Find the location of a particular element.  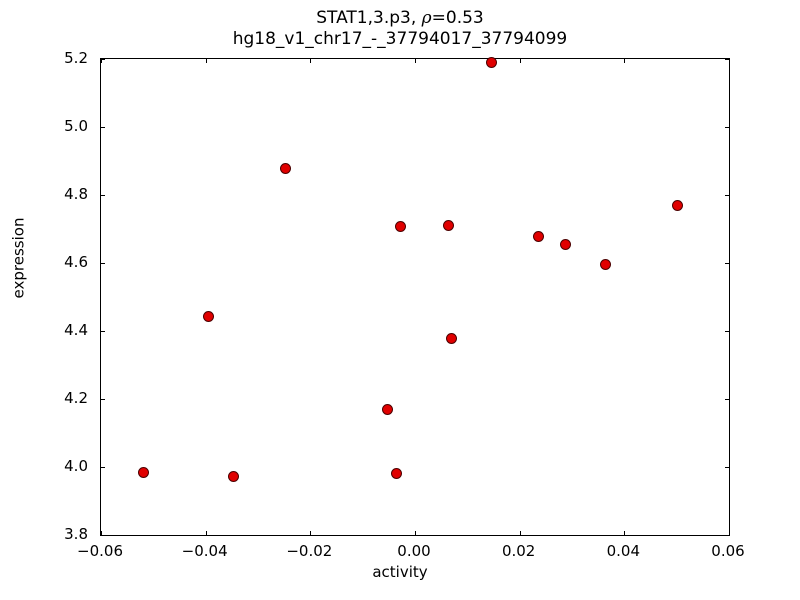

x-axis-tick-label: −0.06 is located at coordinates (100, 551).